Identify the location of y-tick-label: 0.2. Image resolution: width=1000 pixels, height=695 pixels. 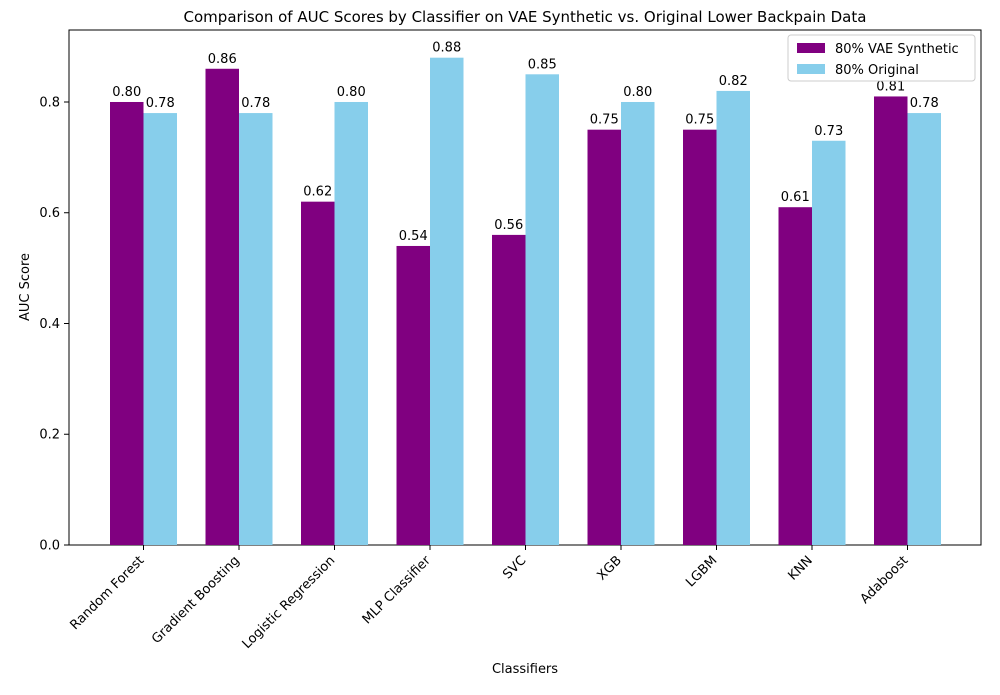
(49, 435).